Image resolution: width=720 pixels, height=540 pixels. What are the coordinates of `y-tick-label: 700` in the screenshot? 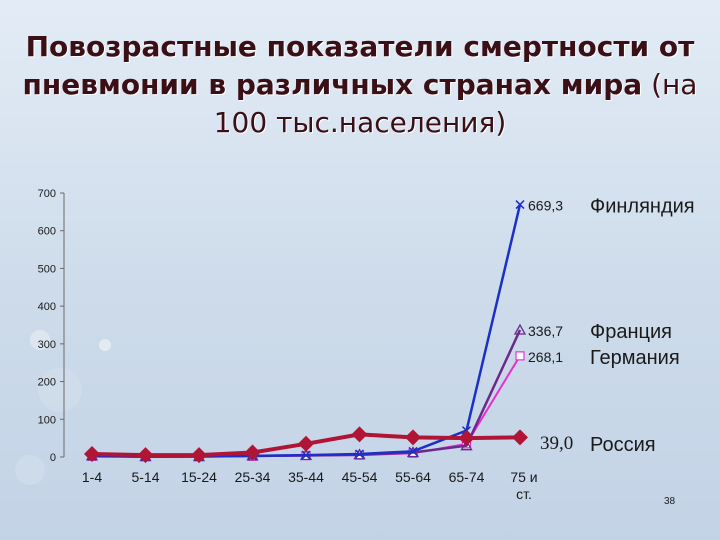 It's located at (47, 194).